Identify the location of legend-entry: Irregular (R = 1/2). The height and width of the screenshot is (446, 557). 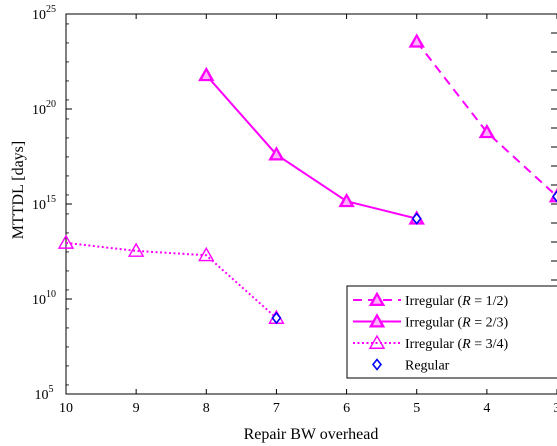
(430, 300).